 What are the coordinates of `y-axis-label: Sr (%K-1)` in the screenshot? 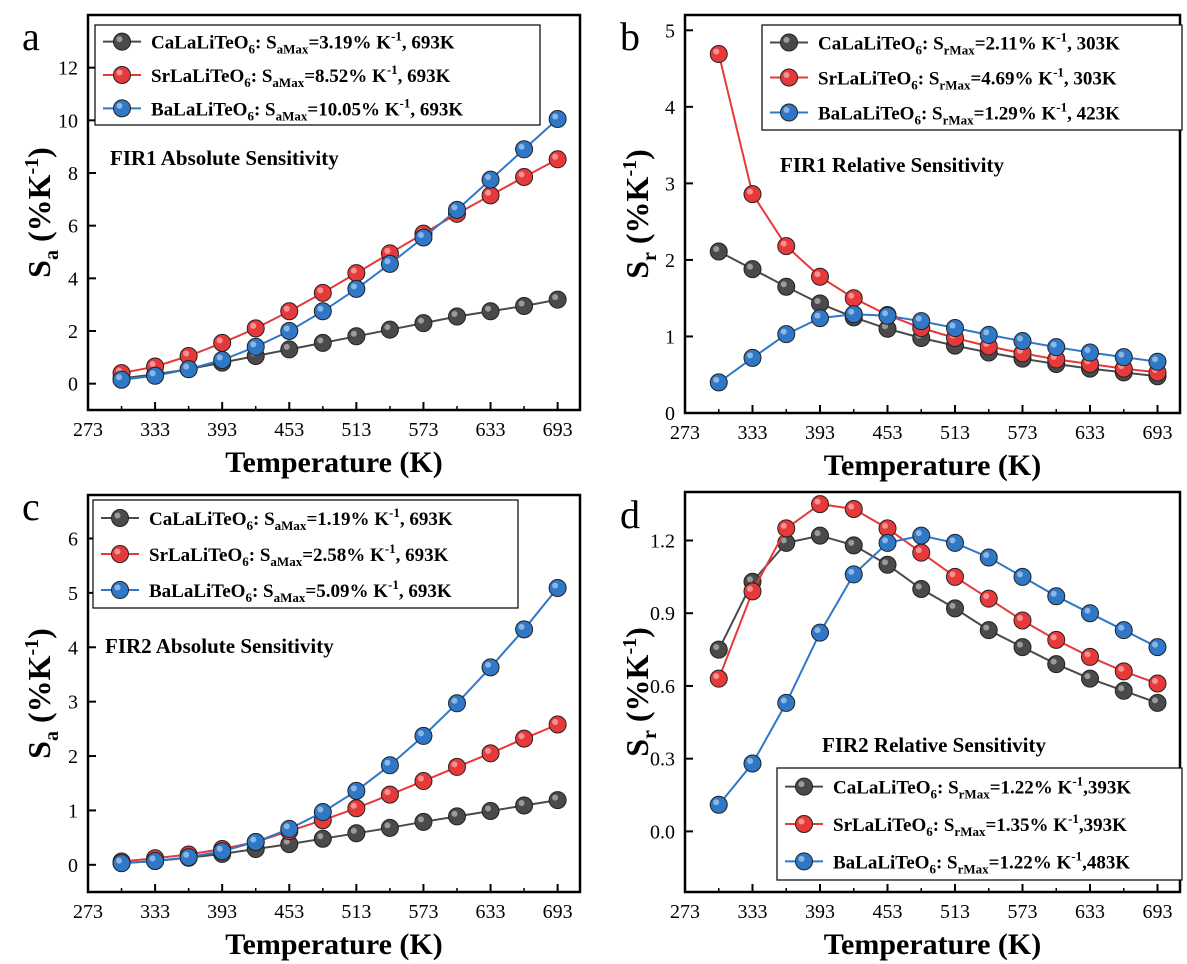 It's located at (640, 692).